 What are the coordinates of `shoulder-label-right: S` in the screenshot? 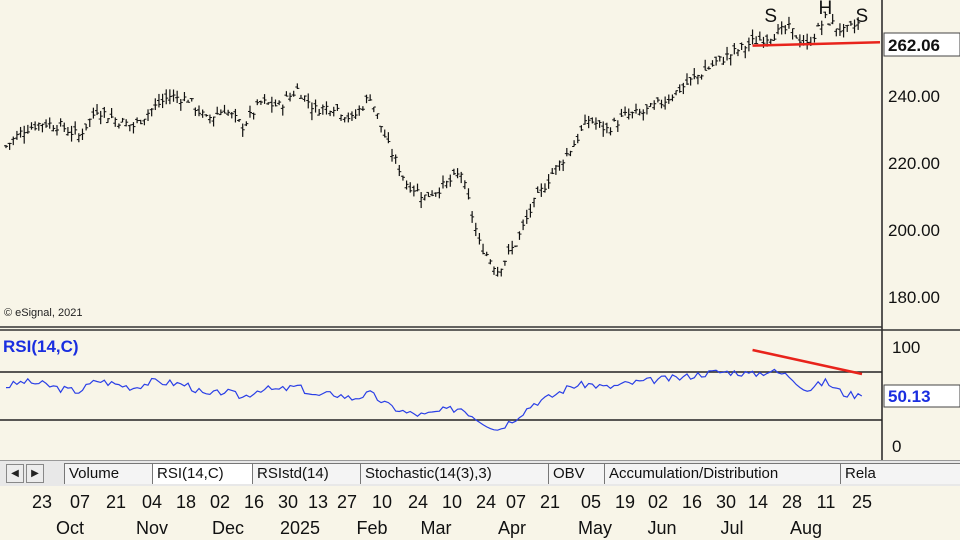 It's located at (861, 16).